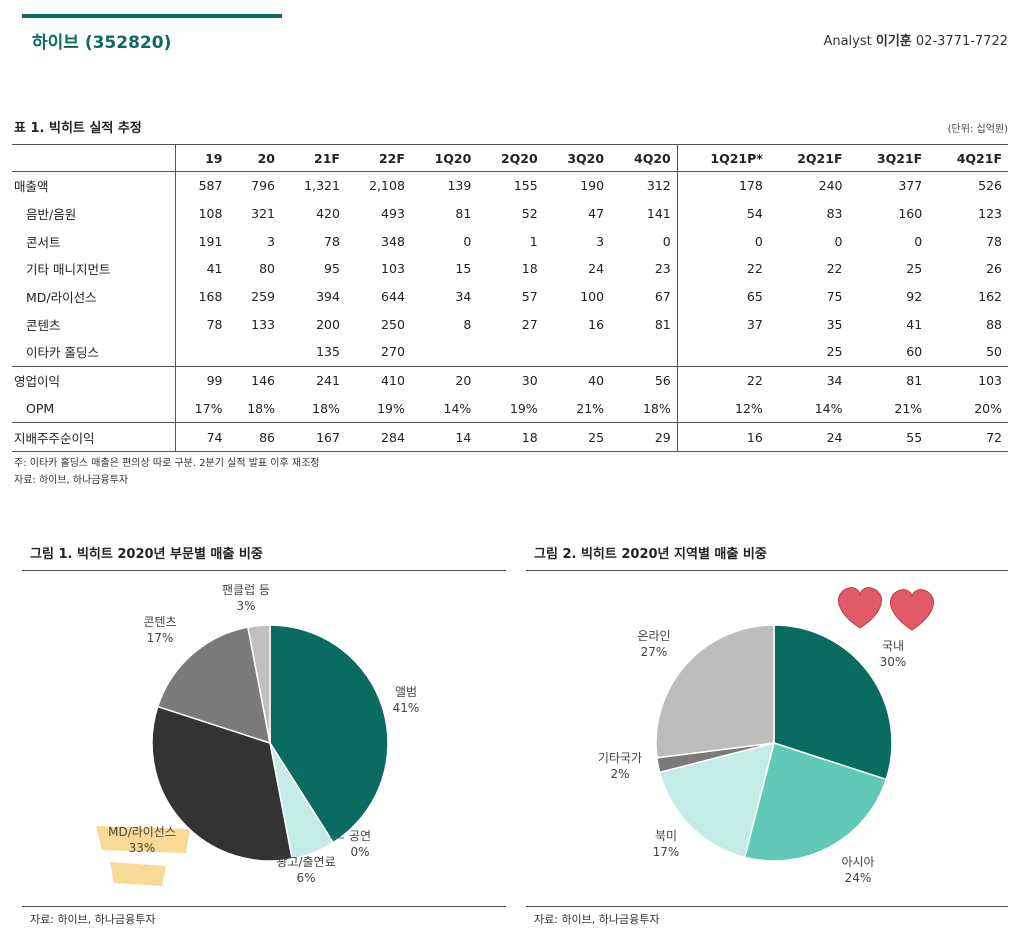 The width and height of the screenshot is (1022, 944). I want to click on table-cell: 54, so click(722, 213).